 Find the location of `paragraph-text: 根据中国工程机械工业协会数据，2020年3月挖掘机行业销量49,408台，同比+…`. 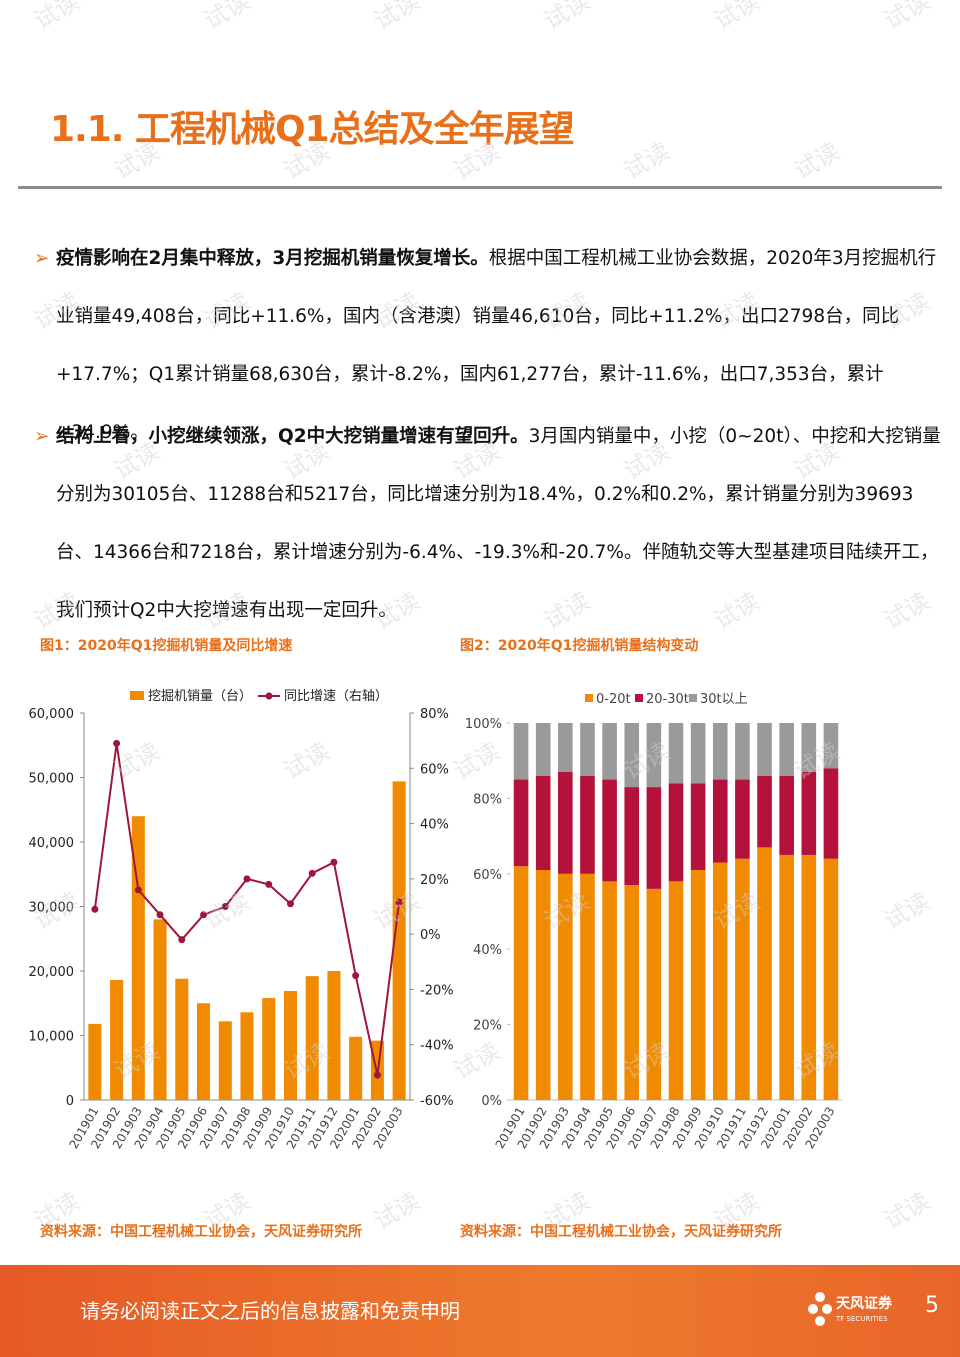

paragraph-text: 根据中国工程机械工业协会数据，2020年3月挖掘机行业销量49,408台，同比+… is located at coordinates (496, 345).